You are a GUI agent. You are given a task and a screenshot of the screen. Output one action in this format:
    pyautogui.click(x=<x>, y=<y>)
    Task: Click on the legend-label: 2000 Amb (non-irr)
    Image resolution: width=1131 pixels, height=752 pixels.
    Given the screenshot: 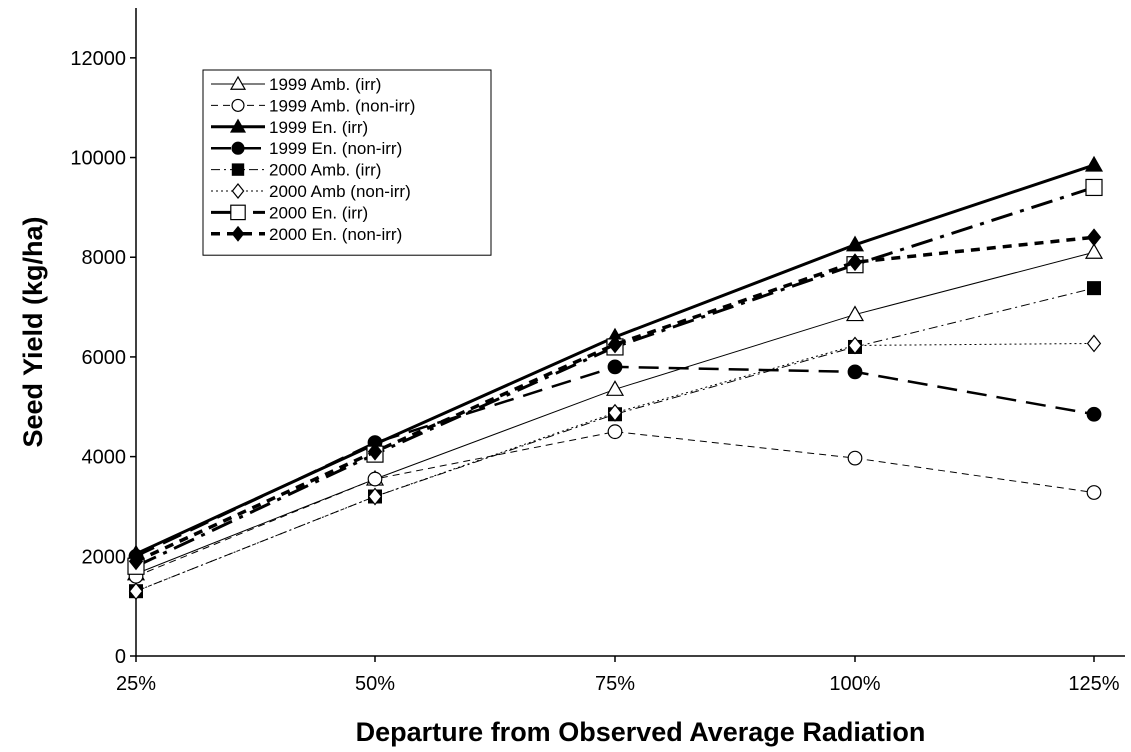 What is the action you would take?
    pyautogui.click(x=340, y=191)
    